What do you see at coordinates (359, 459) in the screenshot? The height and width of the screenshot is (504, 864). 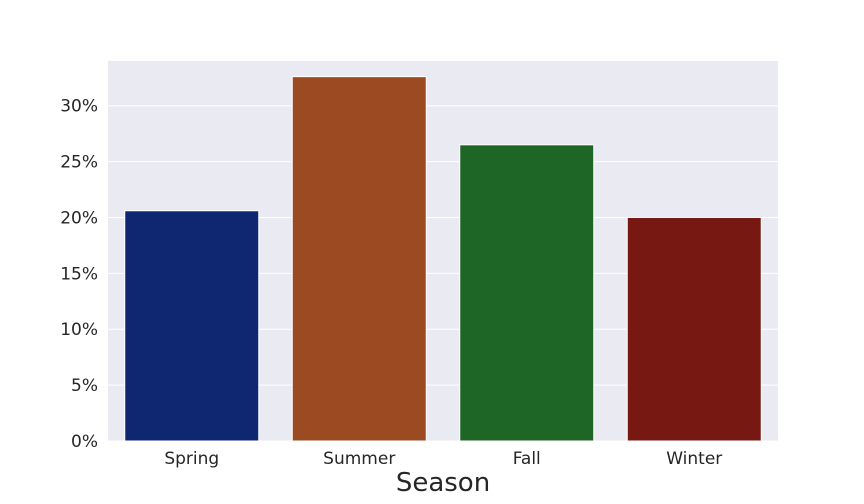 I see `x-tick-label: Summer` at bounding box center [359, 459].